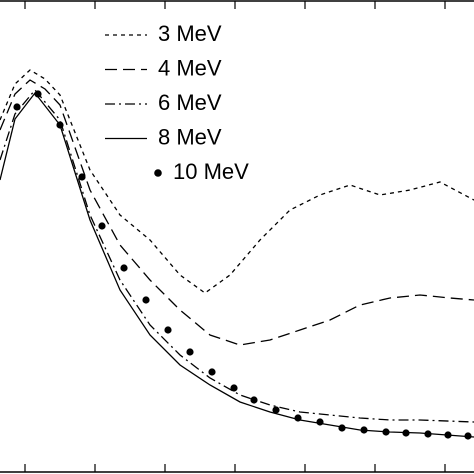 The width and height of the screenshot is (474, 474). Describe the element at coordinates (190, 102) in the screenshot. I see `legend-label: 6 MeV` at that location.